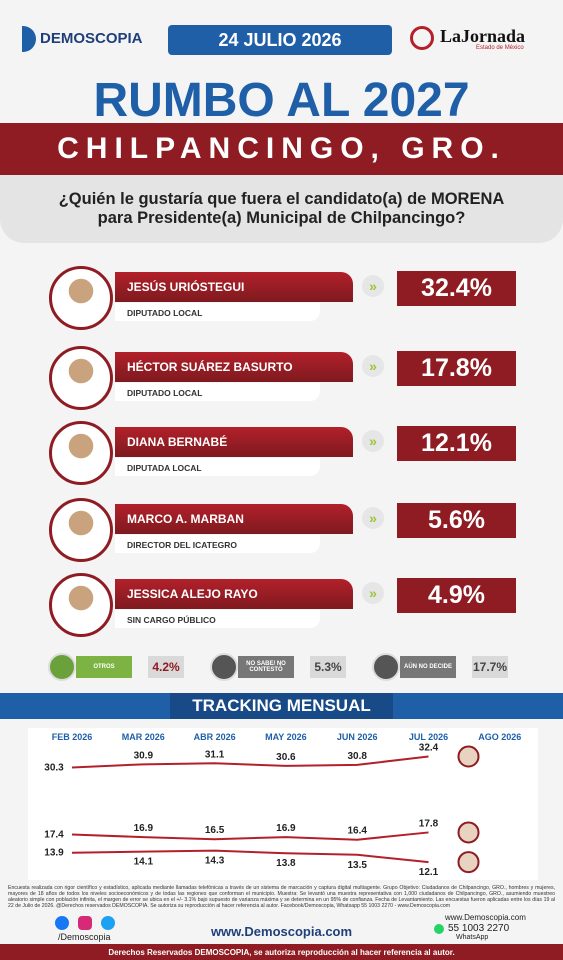 This screenshot has height=960, width=563. What do you see at coordinates (357, 756) in the screenshot?
I see `data-label: 30.8` at bounding box center [357, 756].